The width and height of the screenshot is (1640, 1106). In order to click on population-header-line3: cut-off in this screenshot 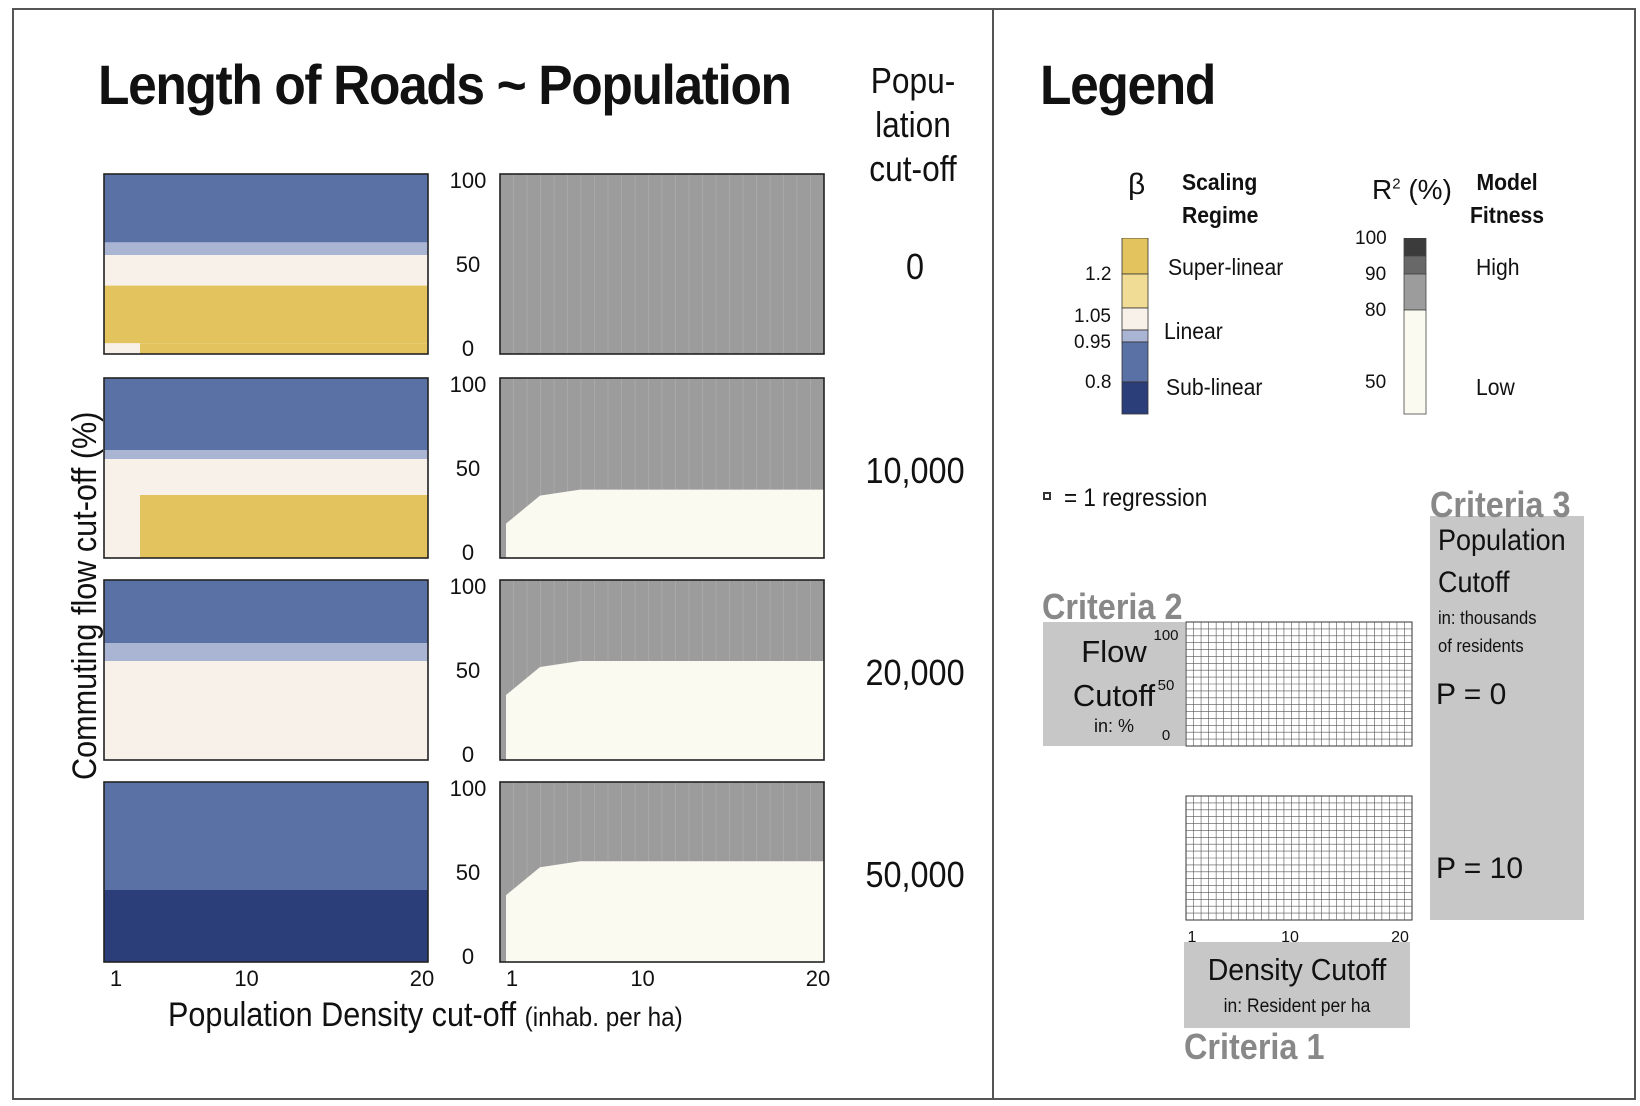, I will do `click(913, 168)`.